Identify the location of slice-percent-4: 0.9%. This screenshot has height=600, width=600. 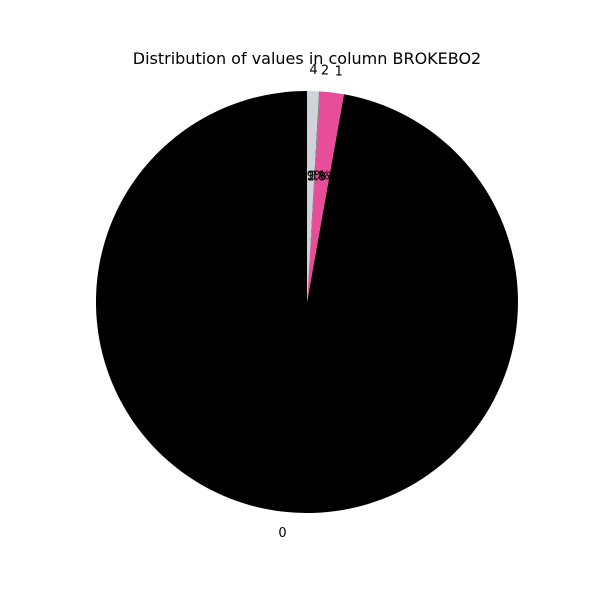
(310, 175).